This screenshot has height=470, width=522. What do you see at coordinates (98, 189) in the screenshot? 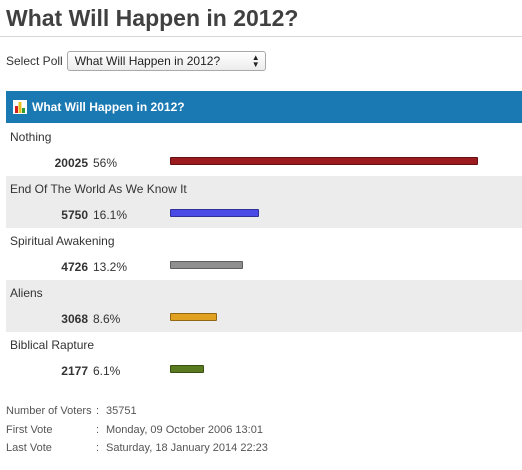
I see `option-label: End Of The World As We Know It` at bounding box center [98, 189].